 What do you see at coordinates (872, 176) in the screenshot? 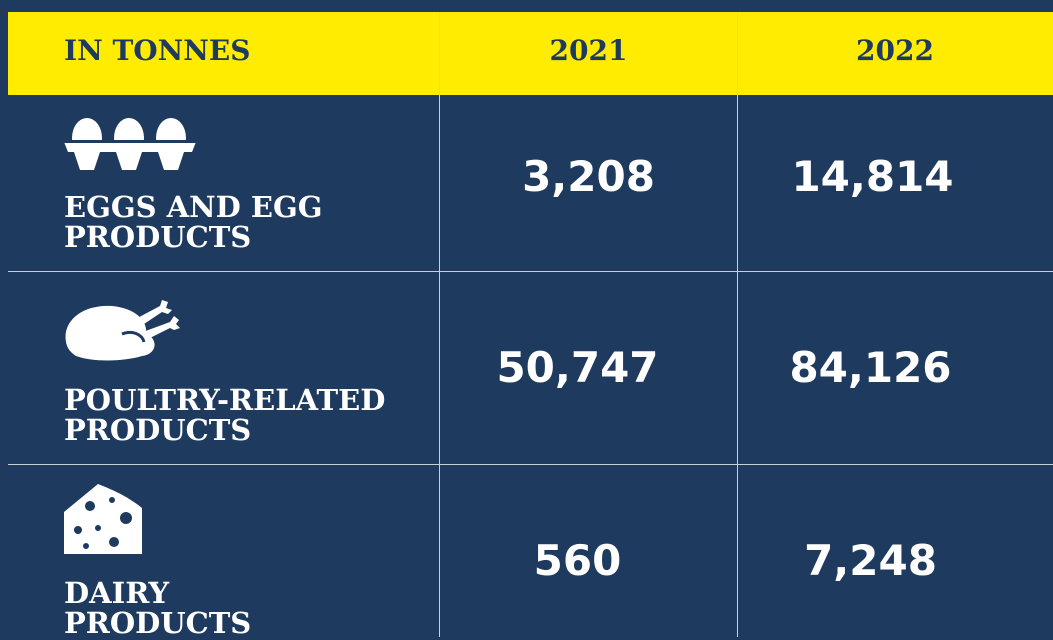
I see `value-cell: 14,814` at bounding box center [872, 176].